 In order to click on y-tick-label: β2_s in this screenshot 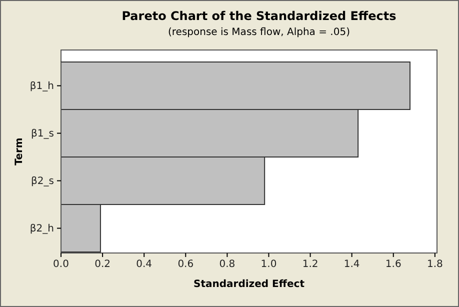, I will do `click(42, 181)`.